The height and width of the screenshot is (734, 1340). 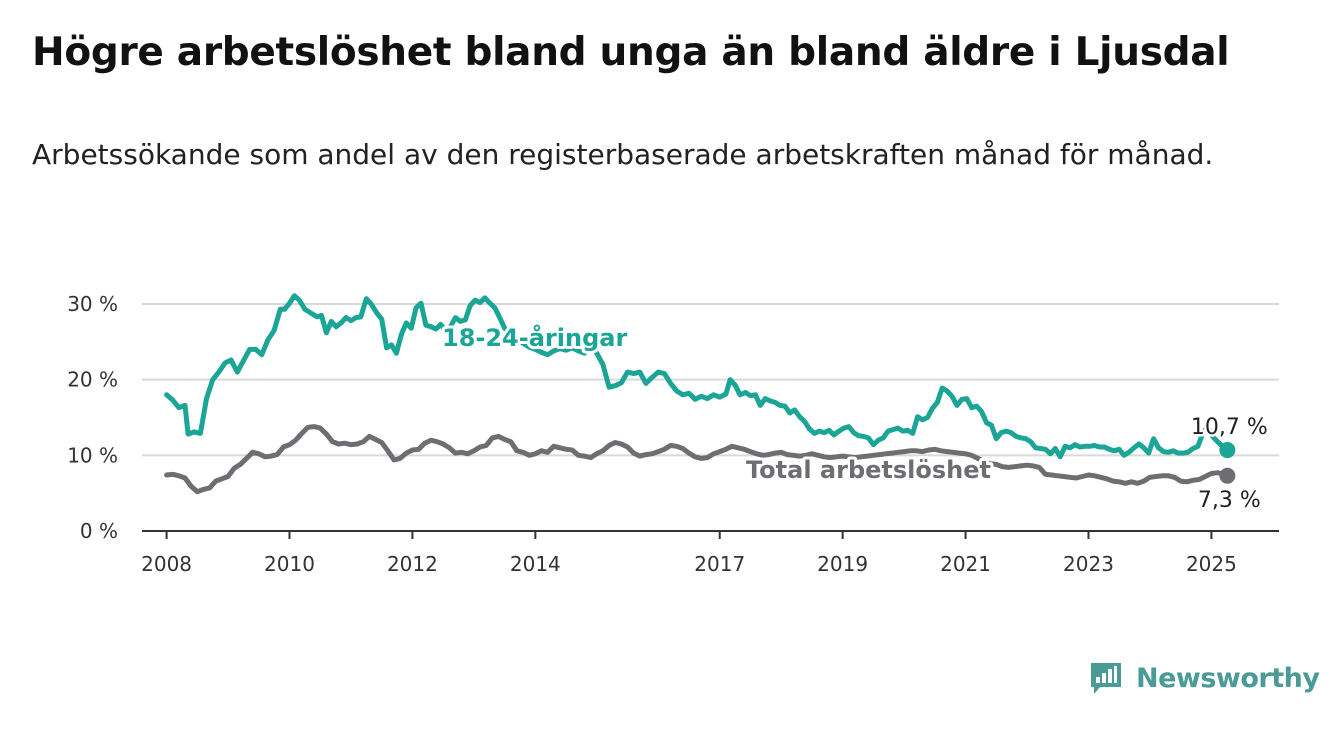 I want to click on newsworthy-brand: Newsworthy, so click(x=1204, y=678).